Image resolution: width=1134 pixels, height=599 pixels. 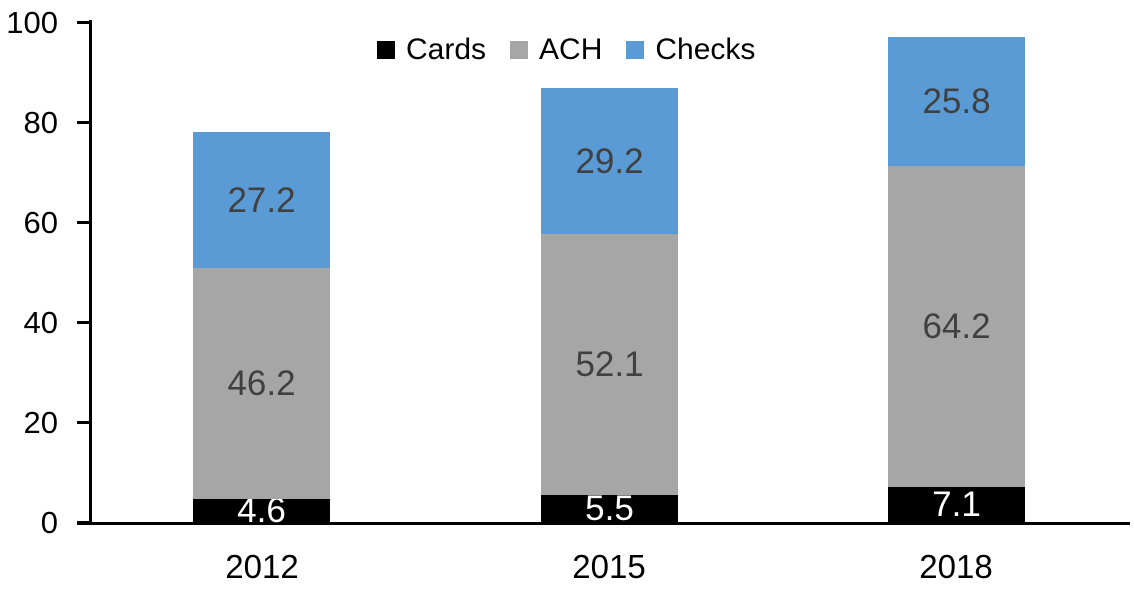 What do you see at coordinates (40, 222) in the screenshot?
I see `y-axis-tick-label: 60` at bounding box center [40, 222].